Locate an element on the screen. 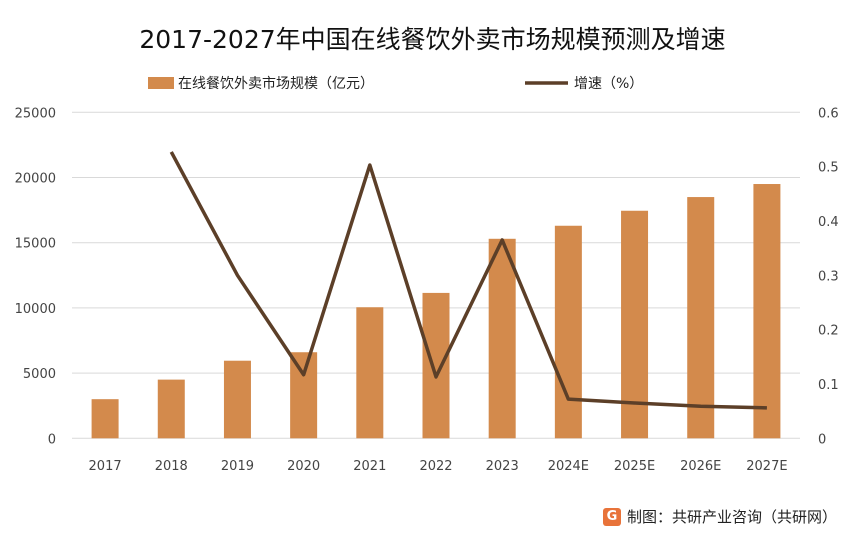 The width and height of the screenshot is (865, 539). x-tick-label: 2027E is located at coordinates (766, 466).